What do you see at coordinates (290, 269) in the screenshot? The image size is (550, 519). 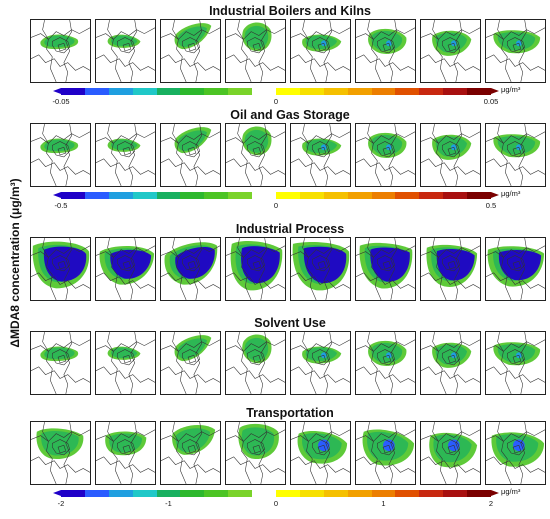 I see `panel-row` at bounding box center [290, 269].